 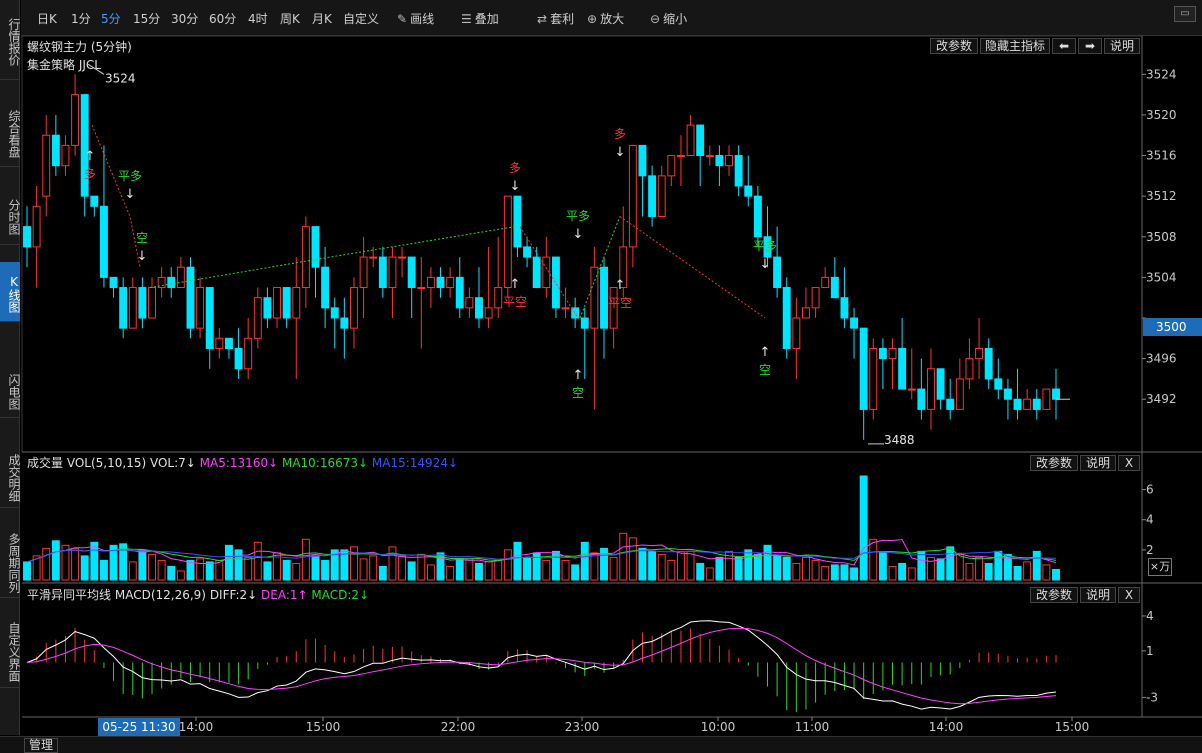 What do you see at coordinates (668, 18) in the screenshot?
I see `zoom-out-button: ⊖ 缩小` at bounding box center [668, 18].